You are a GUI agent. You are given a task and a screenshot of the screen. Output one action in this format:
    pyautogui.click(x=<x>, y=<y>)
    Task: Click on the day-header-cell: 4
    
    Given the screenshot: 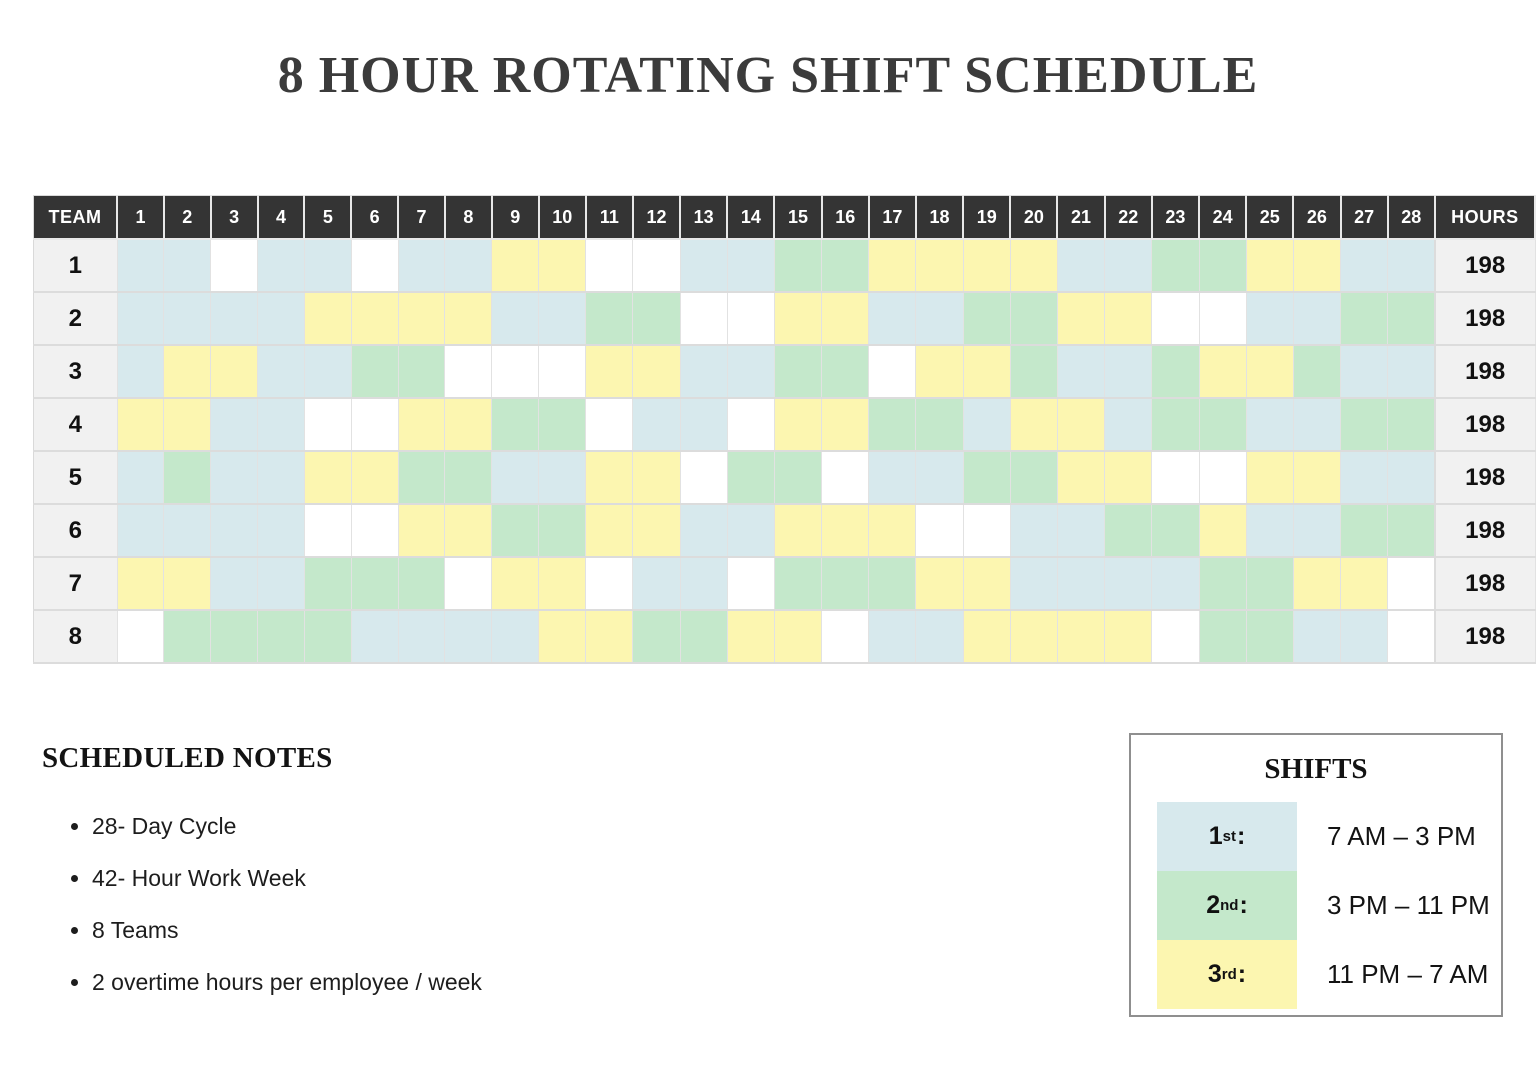 What is the action you would take?
    pyautogui.click(x=281, y=217)
    